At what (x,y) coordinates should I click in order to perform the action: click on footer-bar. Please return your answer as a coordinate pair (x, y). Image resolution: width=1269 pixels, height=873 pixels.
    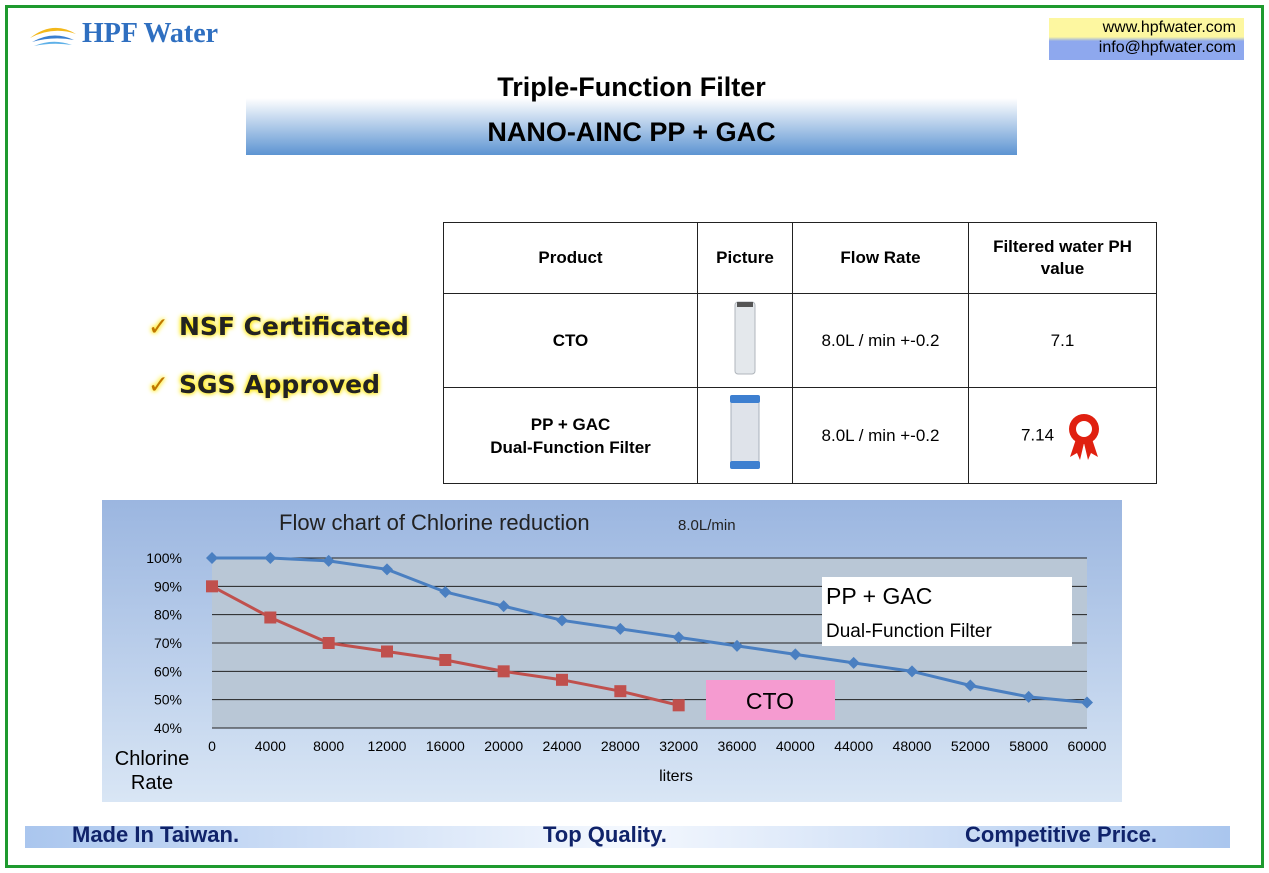
    Looking at the image, I should click on (627, 837).